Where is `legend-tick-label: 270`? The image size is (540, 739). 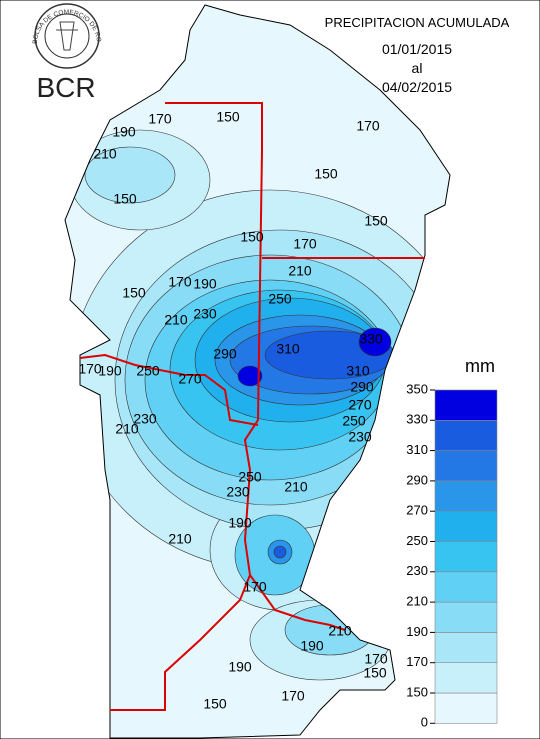
legend-tick-label: 270 is located at coordinates (417, 510).